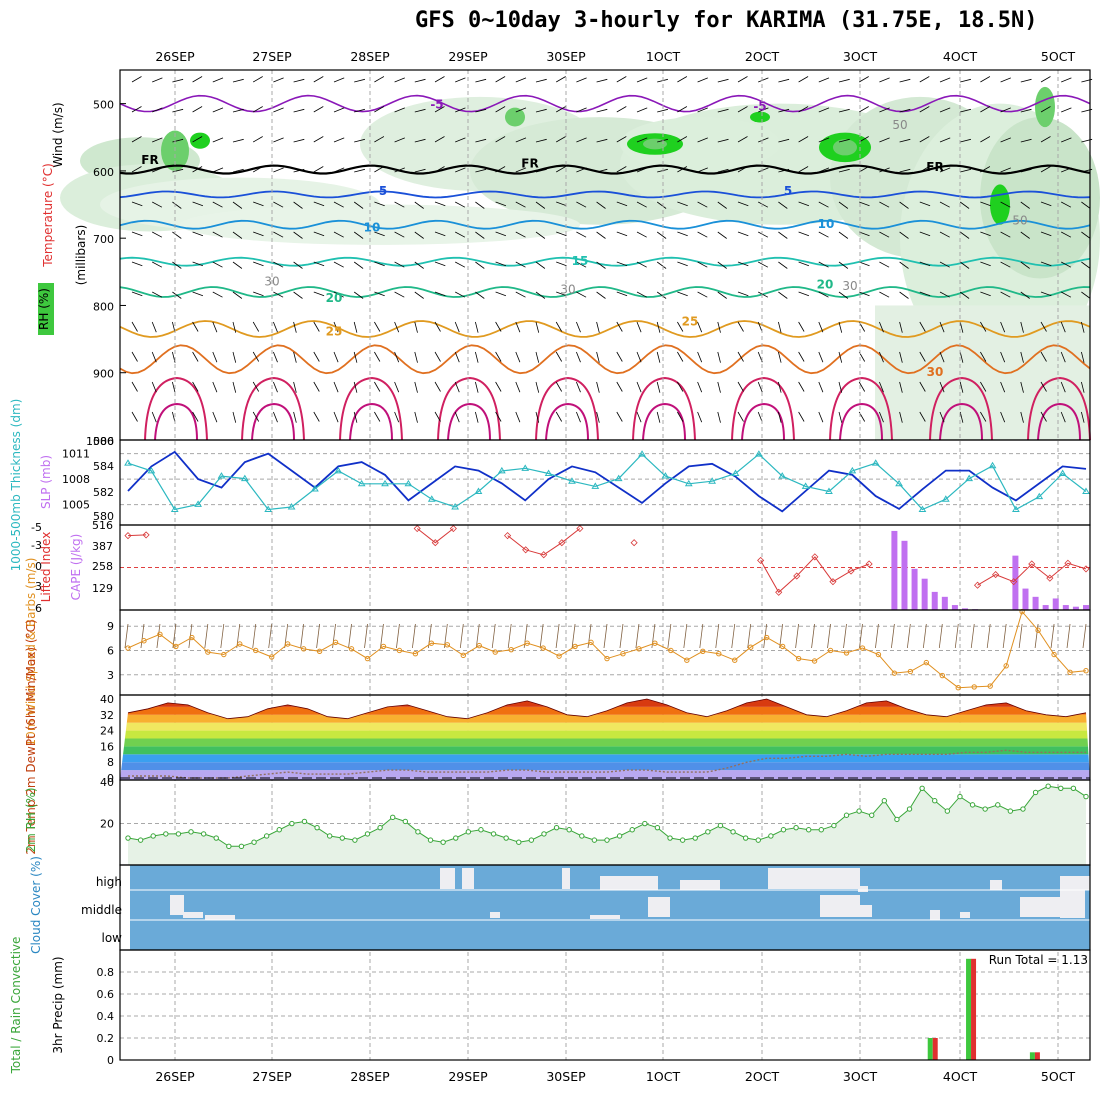  What do you see at coordinates (103, 306) in the screenshot?
I see `pressure-tick: 800` at bounding box center [103, 306].